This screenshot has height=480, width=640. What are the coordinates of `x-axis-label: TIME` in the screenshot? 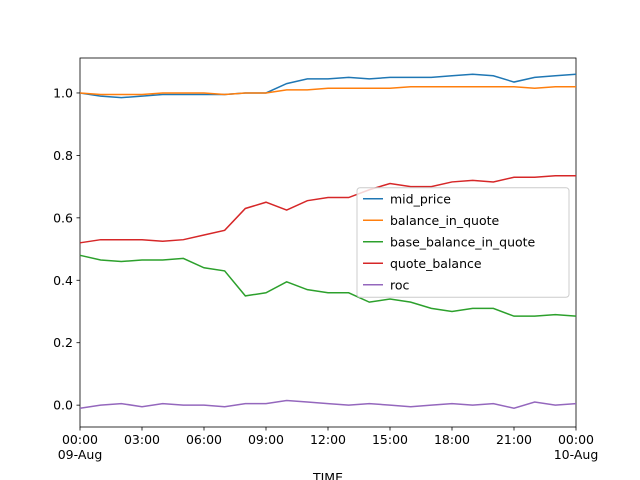 It's located at (327, 475).